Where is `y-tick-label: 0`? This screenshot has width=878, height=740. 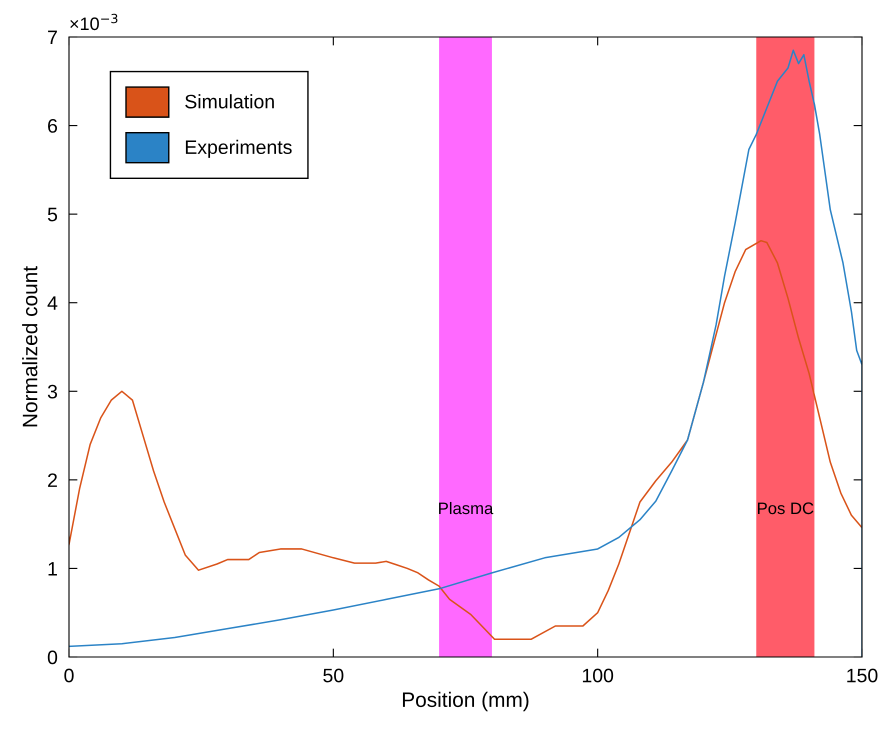
y-tick-label: 0 is located at coordinates (53, 657).